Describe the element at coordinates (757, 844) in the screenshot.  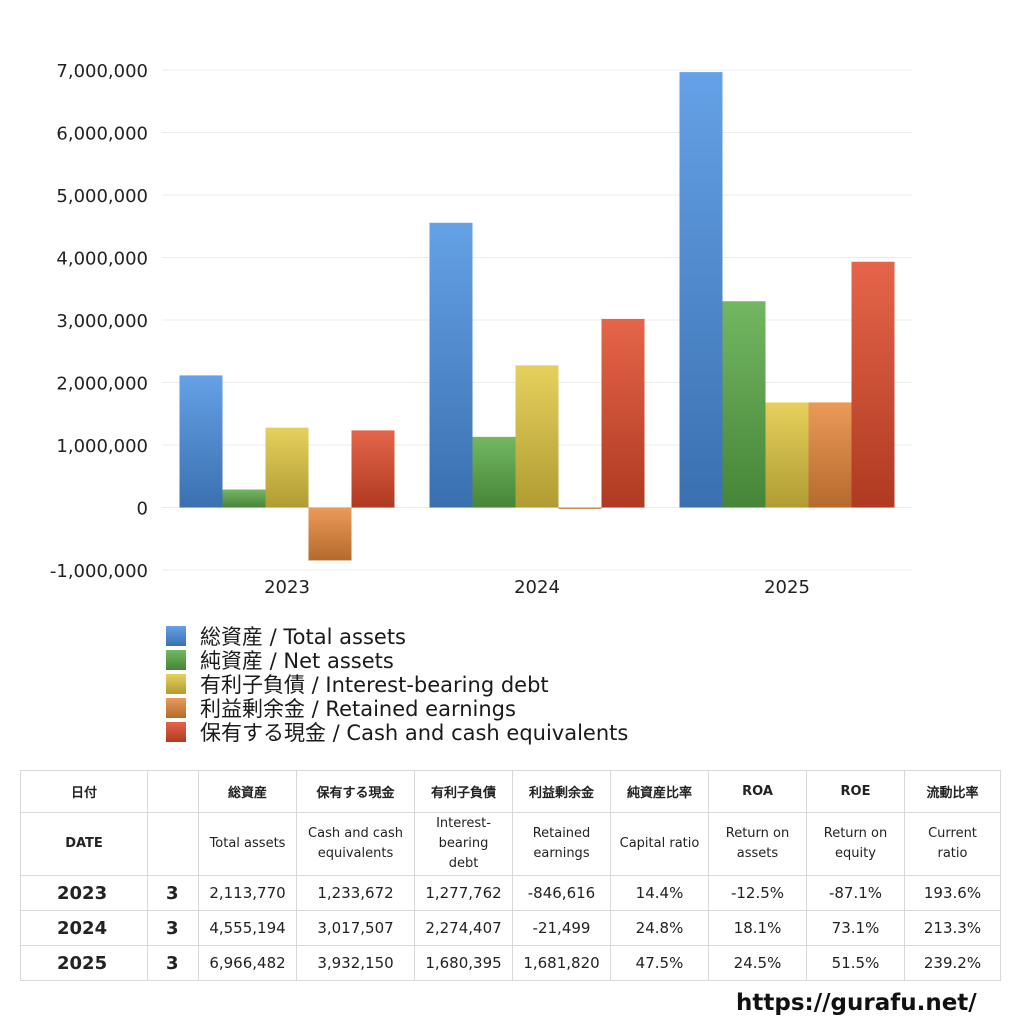
I see `header-cell: Return on assets` at that location.